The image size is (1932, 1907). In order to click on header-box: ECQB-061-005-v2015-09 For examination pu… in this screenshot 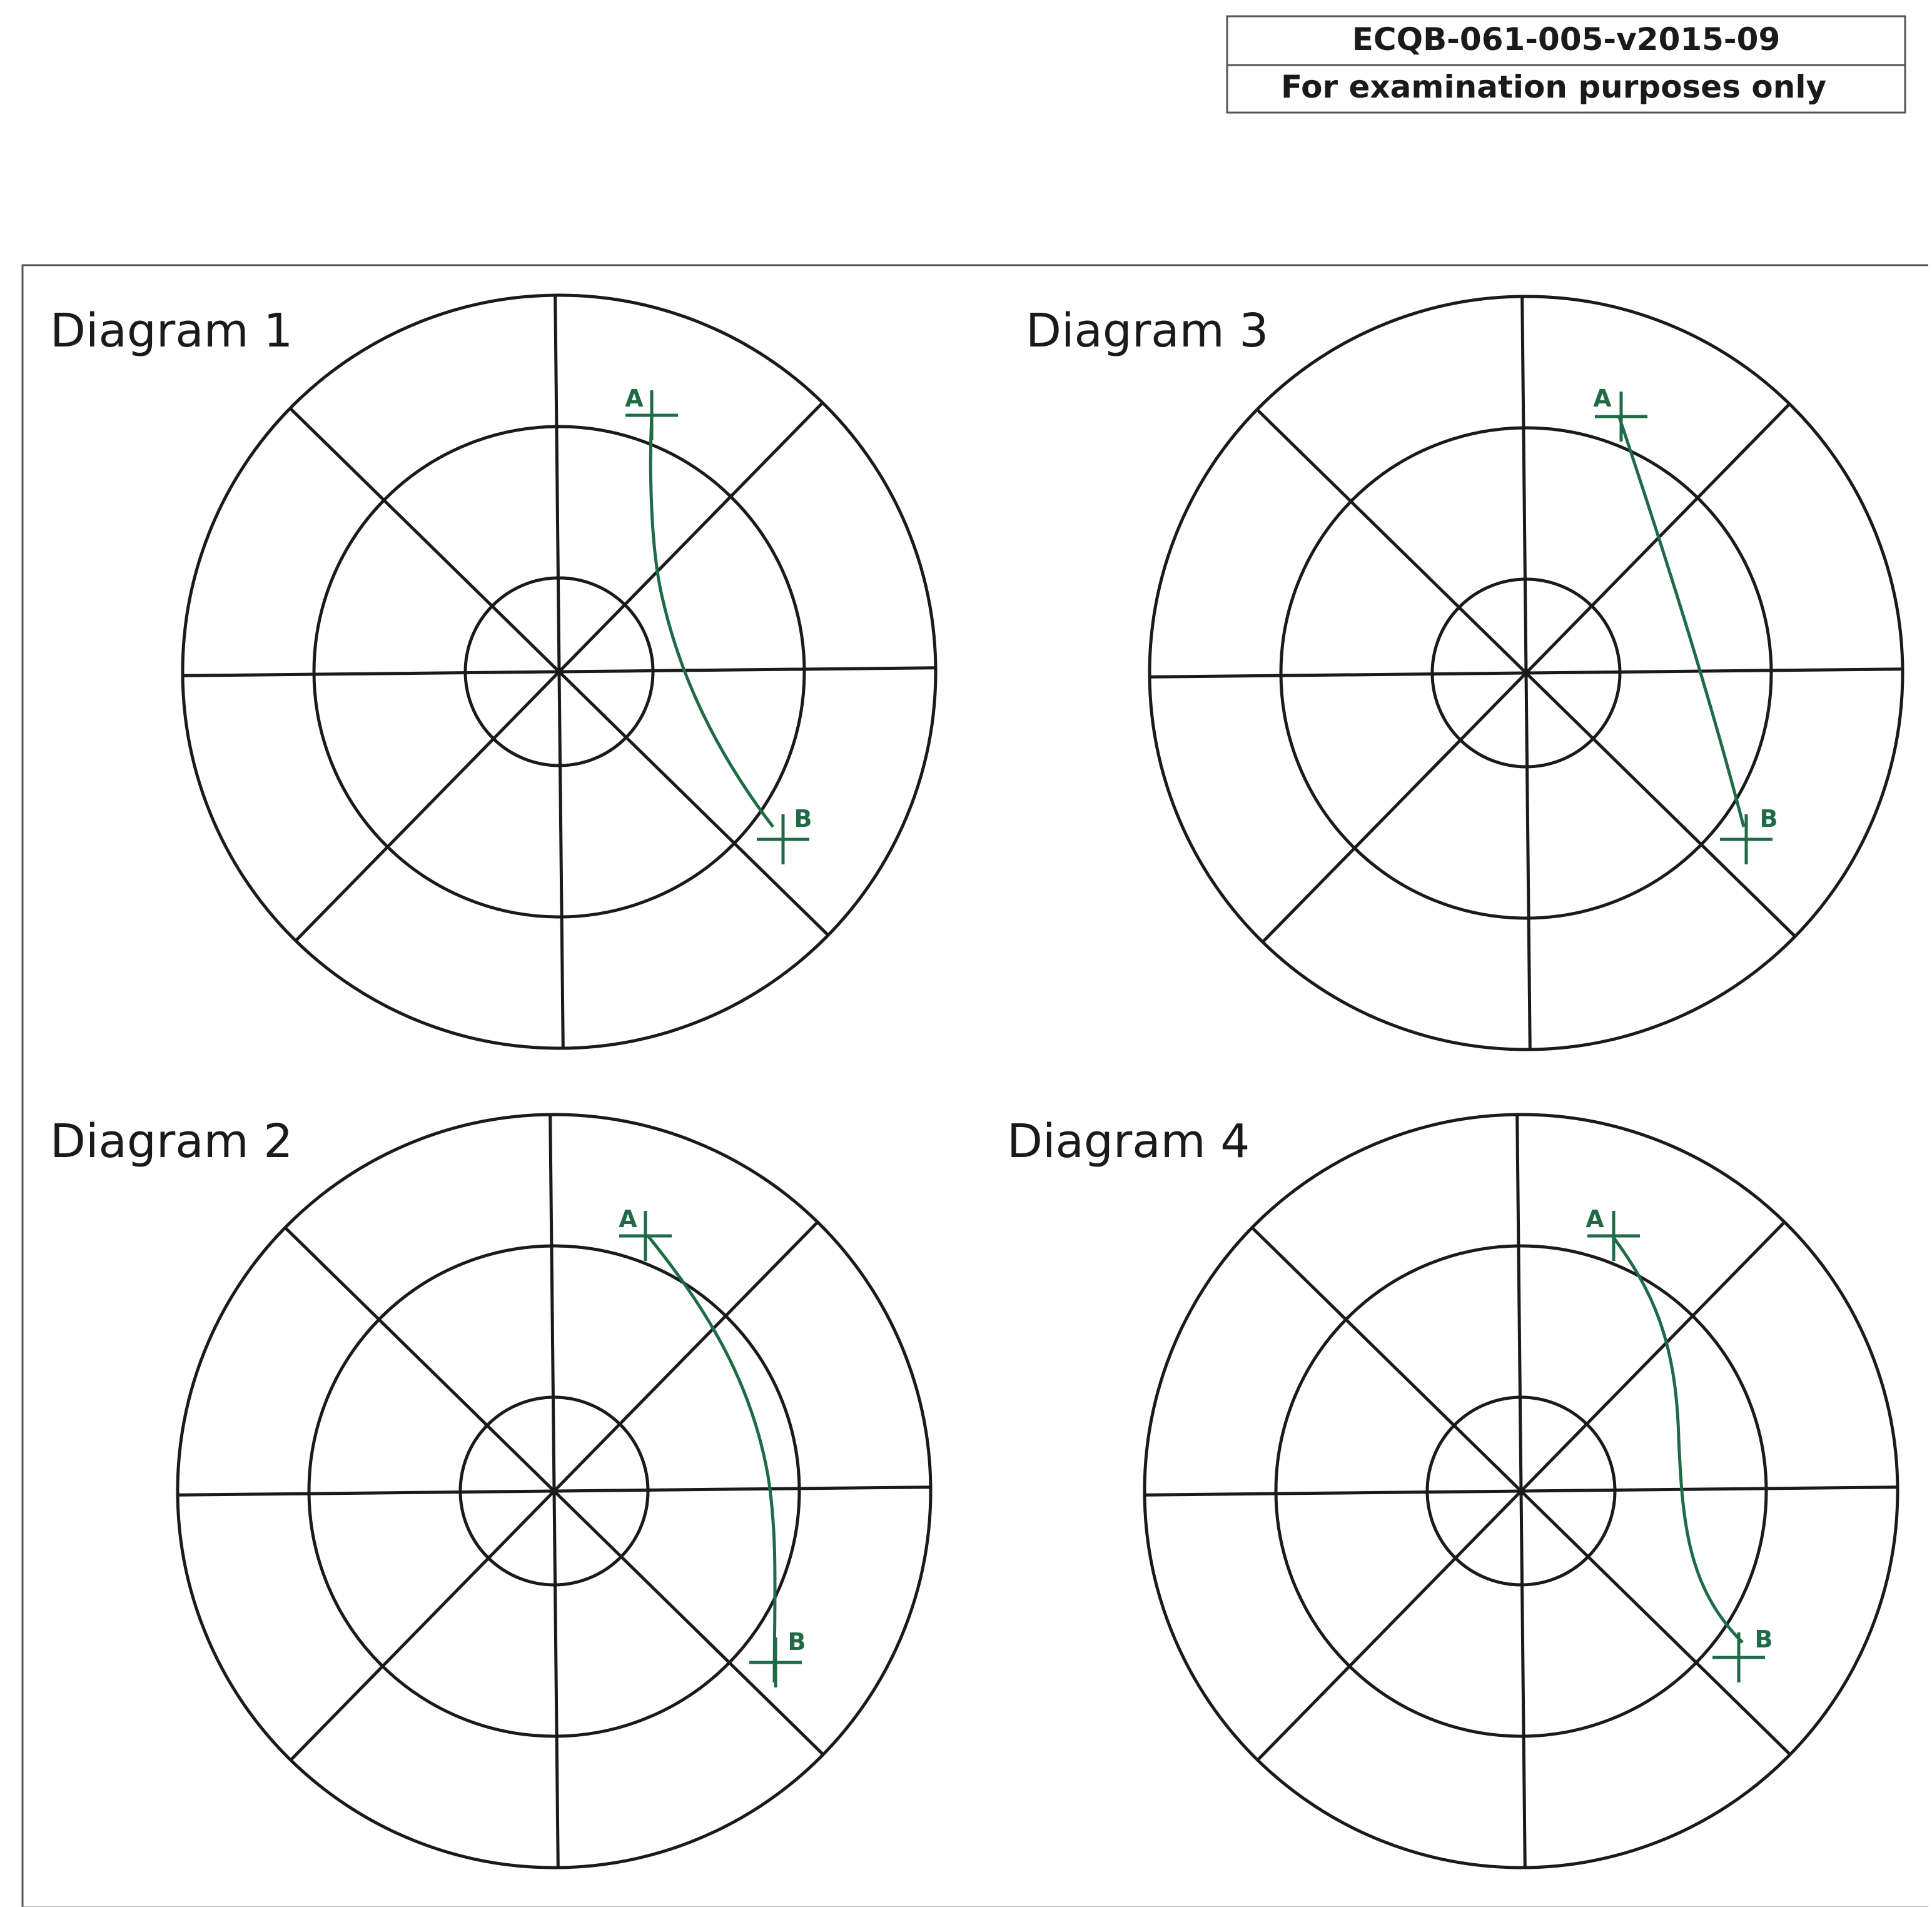, I will do `click(1566, 64)`.